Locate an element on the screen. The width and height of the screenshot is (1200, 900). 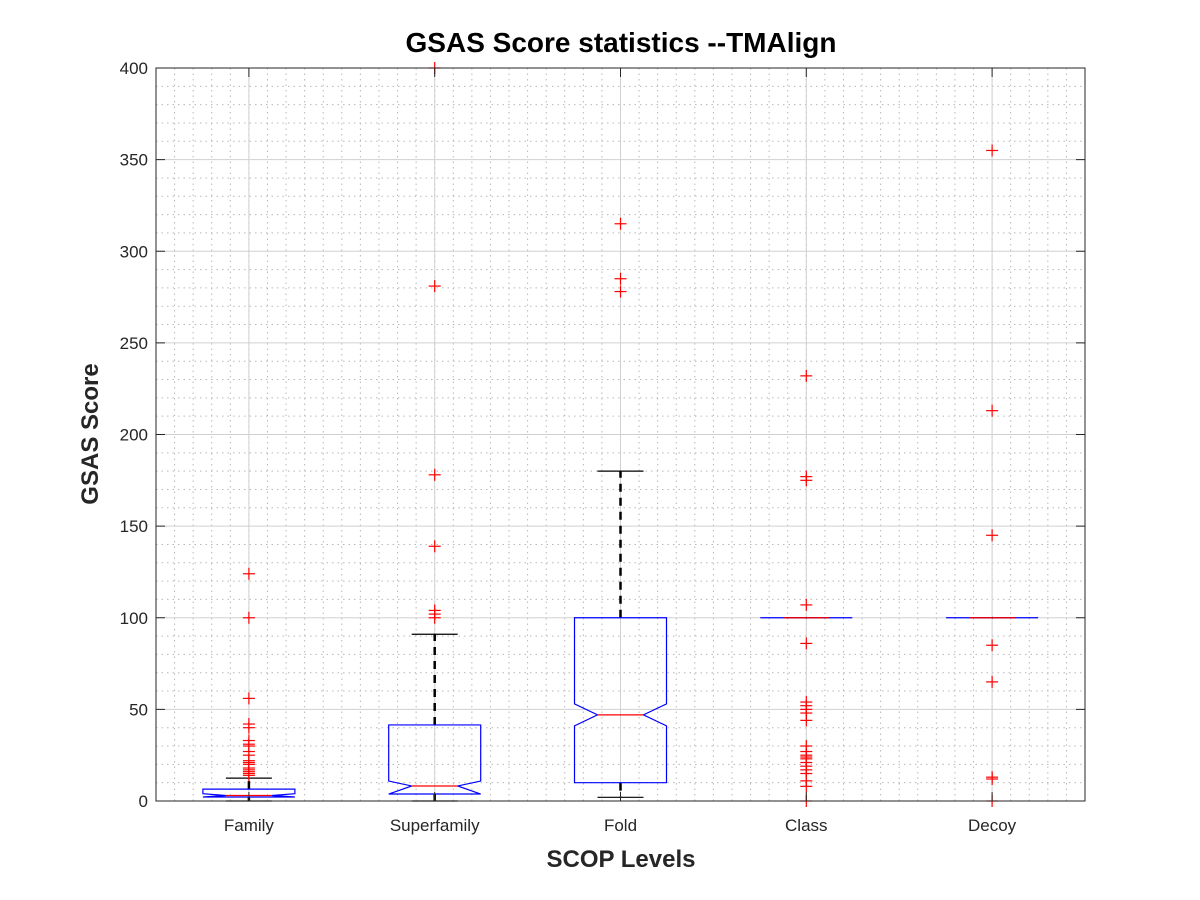
x-tick-label: Superfamily is located at coordinates (435, 825).